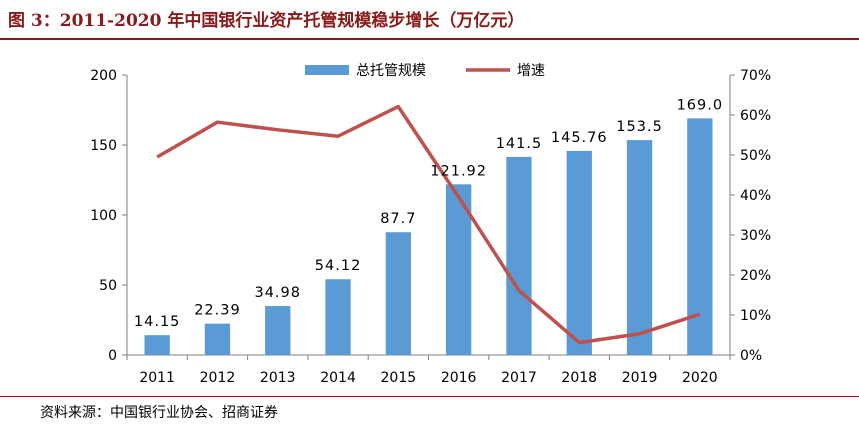 This screenshot has height=435, width=859. What do you see at coordinates (398, 293) in the screenshot?
I see `bar-2015` at bounding box center [398, 293].